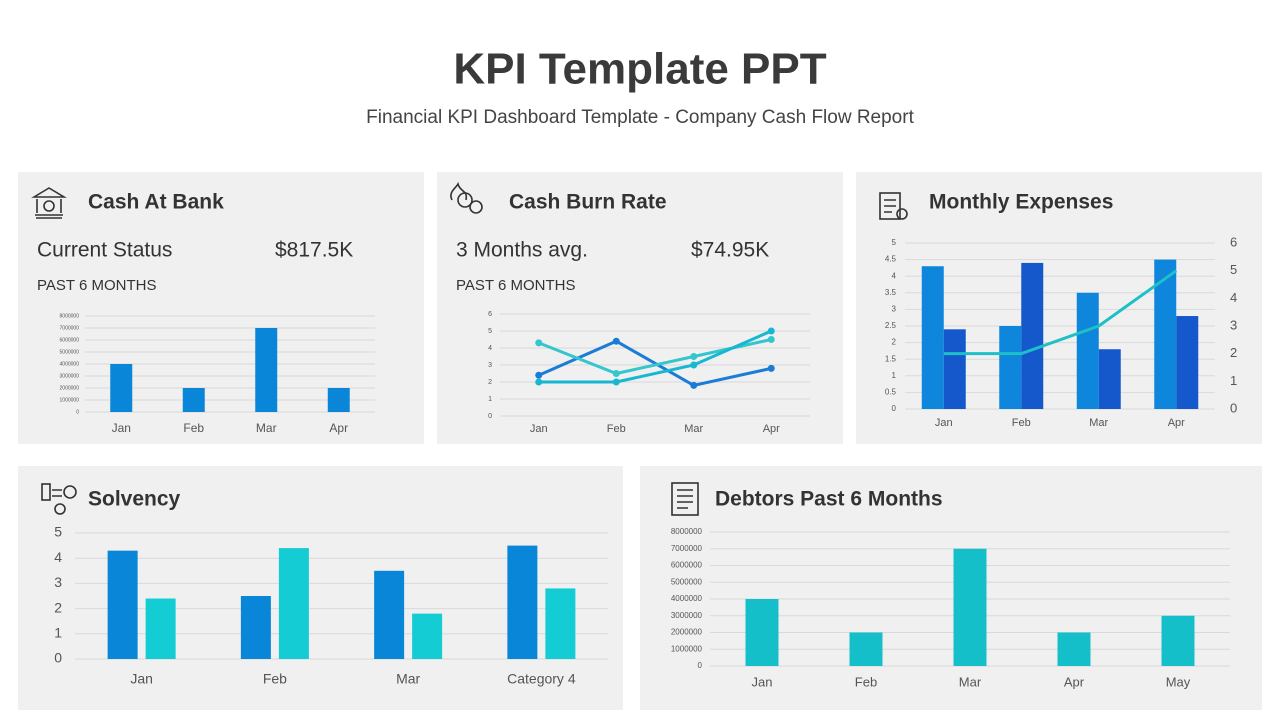 The width and height of the screenshot is (1280, 720). I want to click on panel-title: Solvency, so click(134, 499).